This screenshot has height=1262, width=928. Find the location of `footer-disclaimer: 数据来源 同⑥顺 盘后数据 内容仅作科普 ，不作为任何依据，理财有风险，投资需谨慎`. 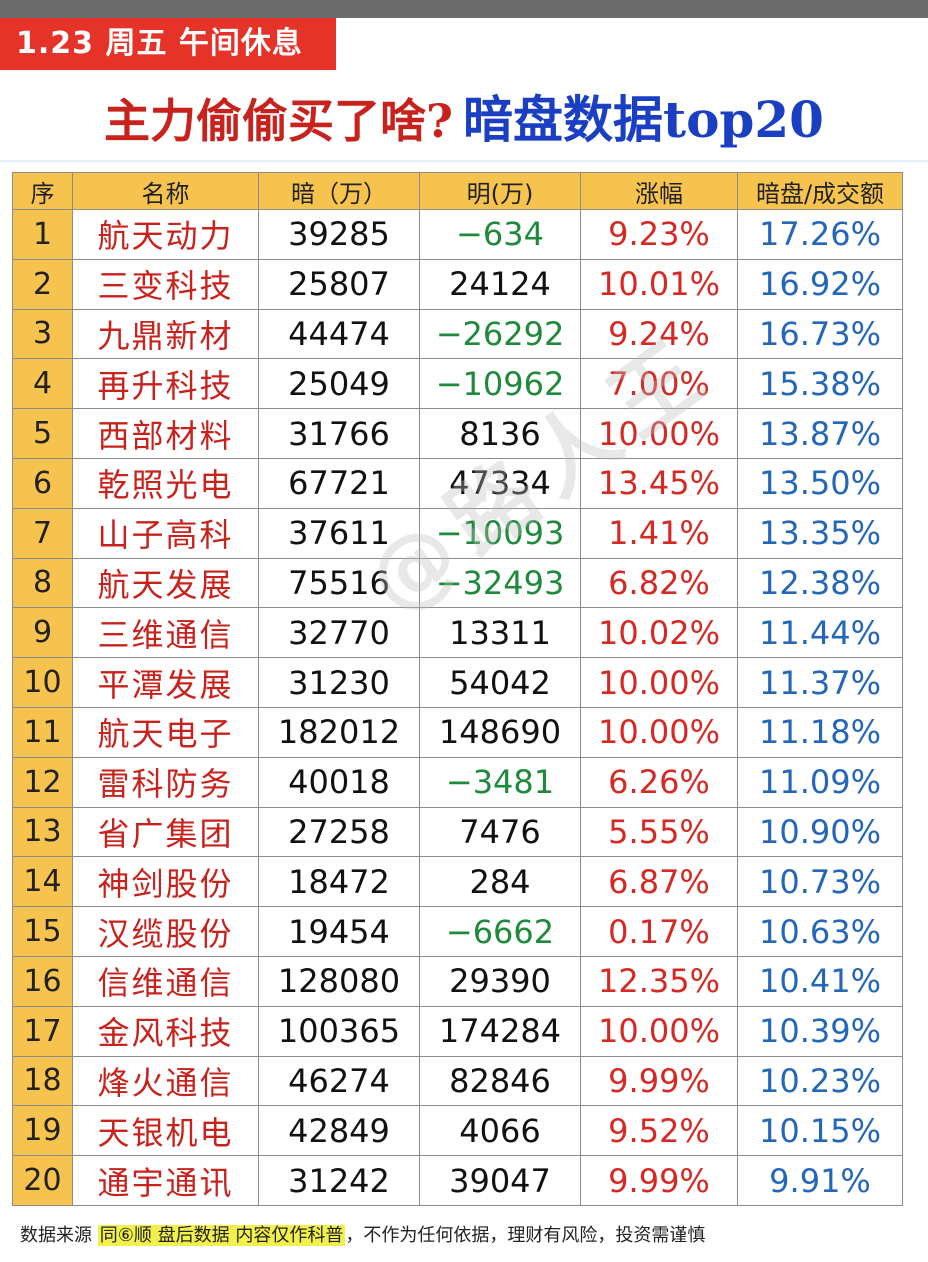

footer-disclaimer: 数据来源 同⑥顺 盘后数据 内容仅作科普 ，不作为任何依据，理财有风险，投资需谨慎 is located at coordinates (362, 1236).